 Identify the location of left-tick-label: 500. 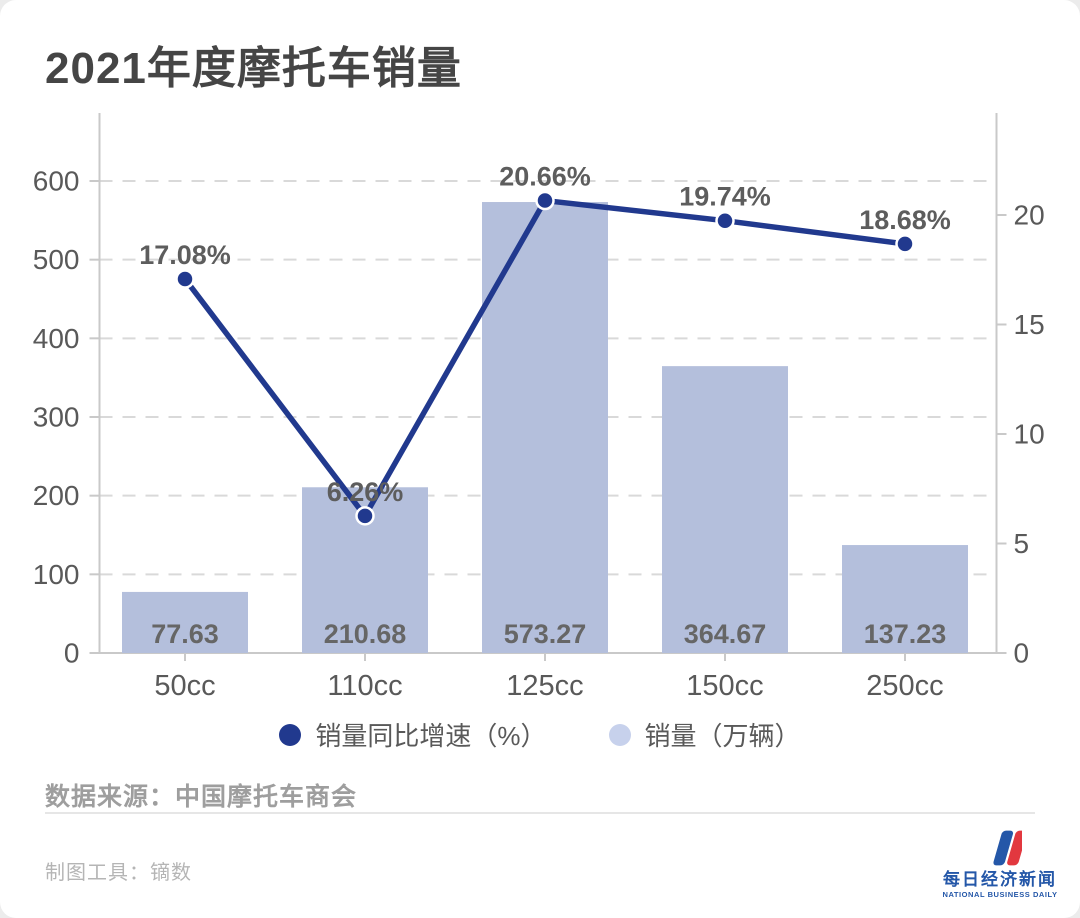
(56, 259).